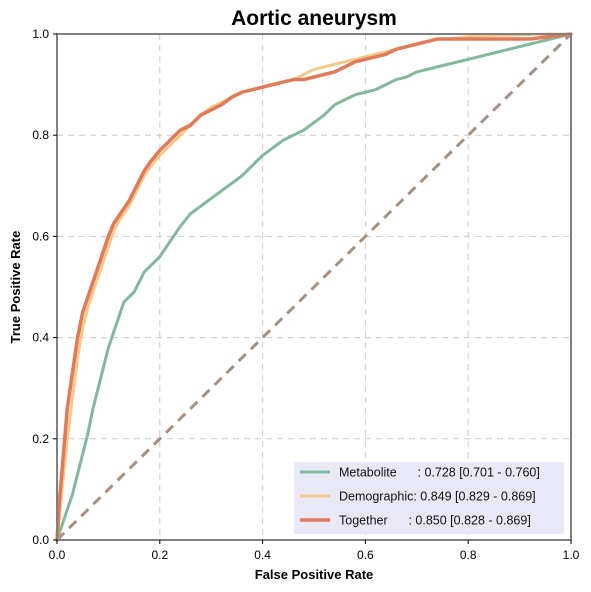  Describe the element at coordinates (40, 34) in the screenshot. I see `y-tick-label-5: 1.0` at that location.